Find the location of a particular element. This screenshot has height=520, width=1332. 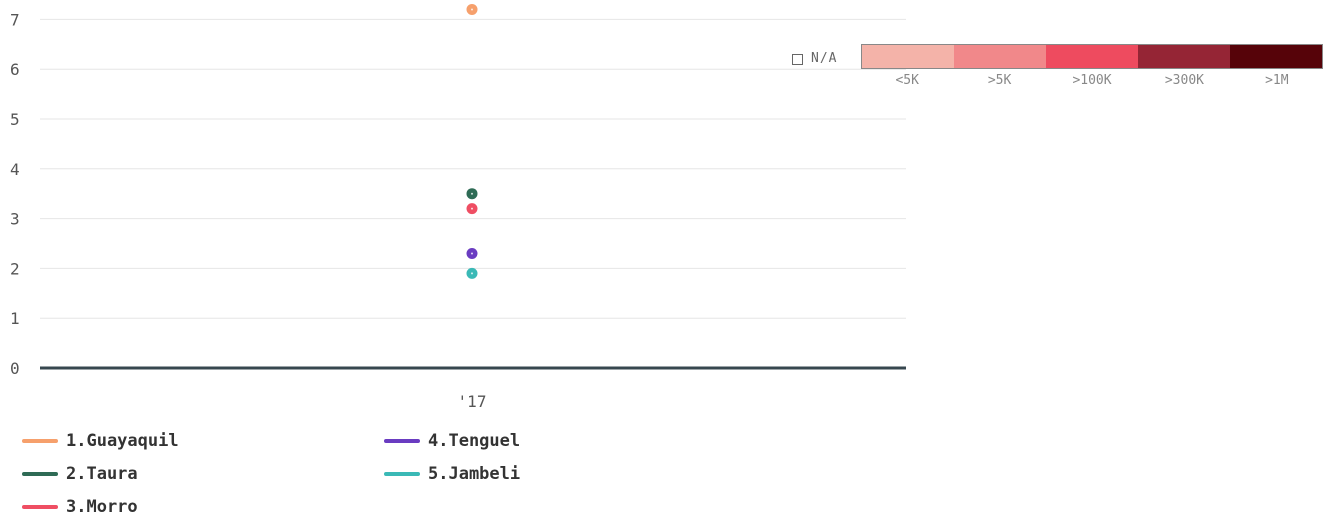

na-checkbox-icon is located at coordinates (797, 59).